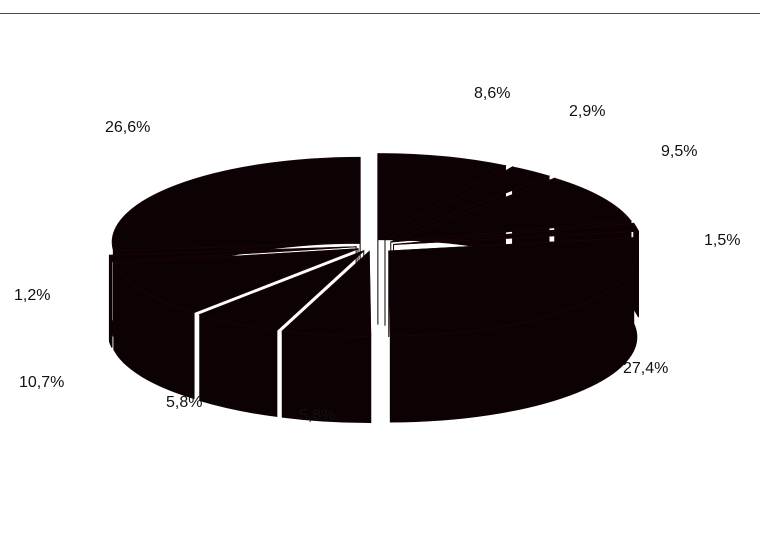  I want to click on data-label-1: 2,9%, so click(587, 111).